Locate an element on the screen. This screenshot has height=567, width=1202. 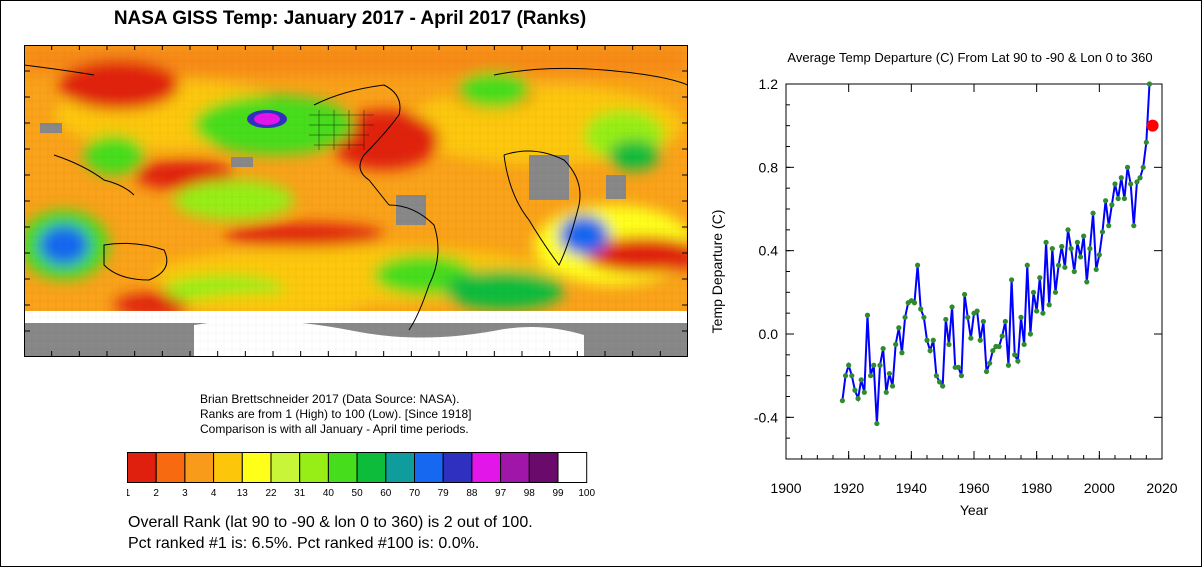
x-tick-label: 1960 is located at coordinates (973, 488).